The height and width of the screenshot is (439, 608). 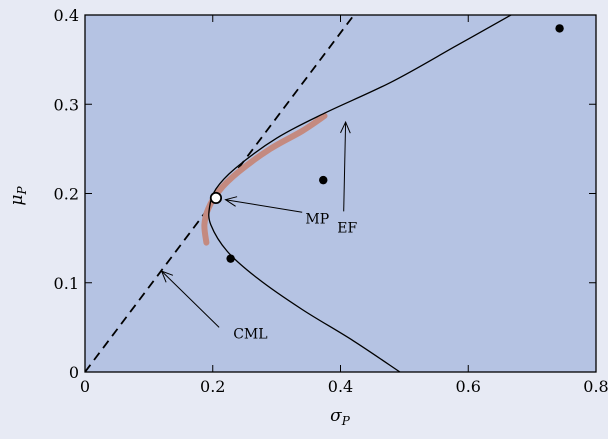 What do you see at coordinates (190, 299) in the screenshot?
I see `cml-arrow-line` at bounding box center [190, 299].